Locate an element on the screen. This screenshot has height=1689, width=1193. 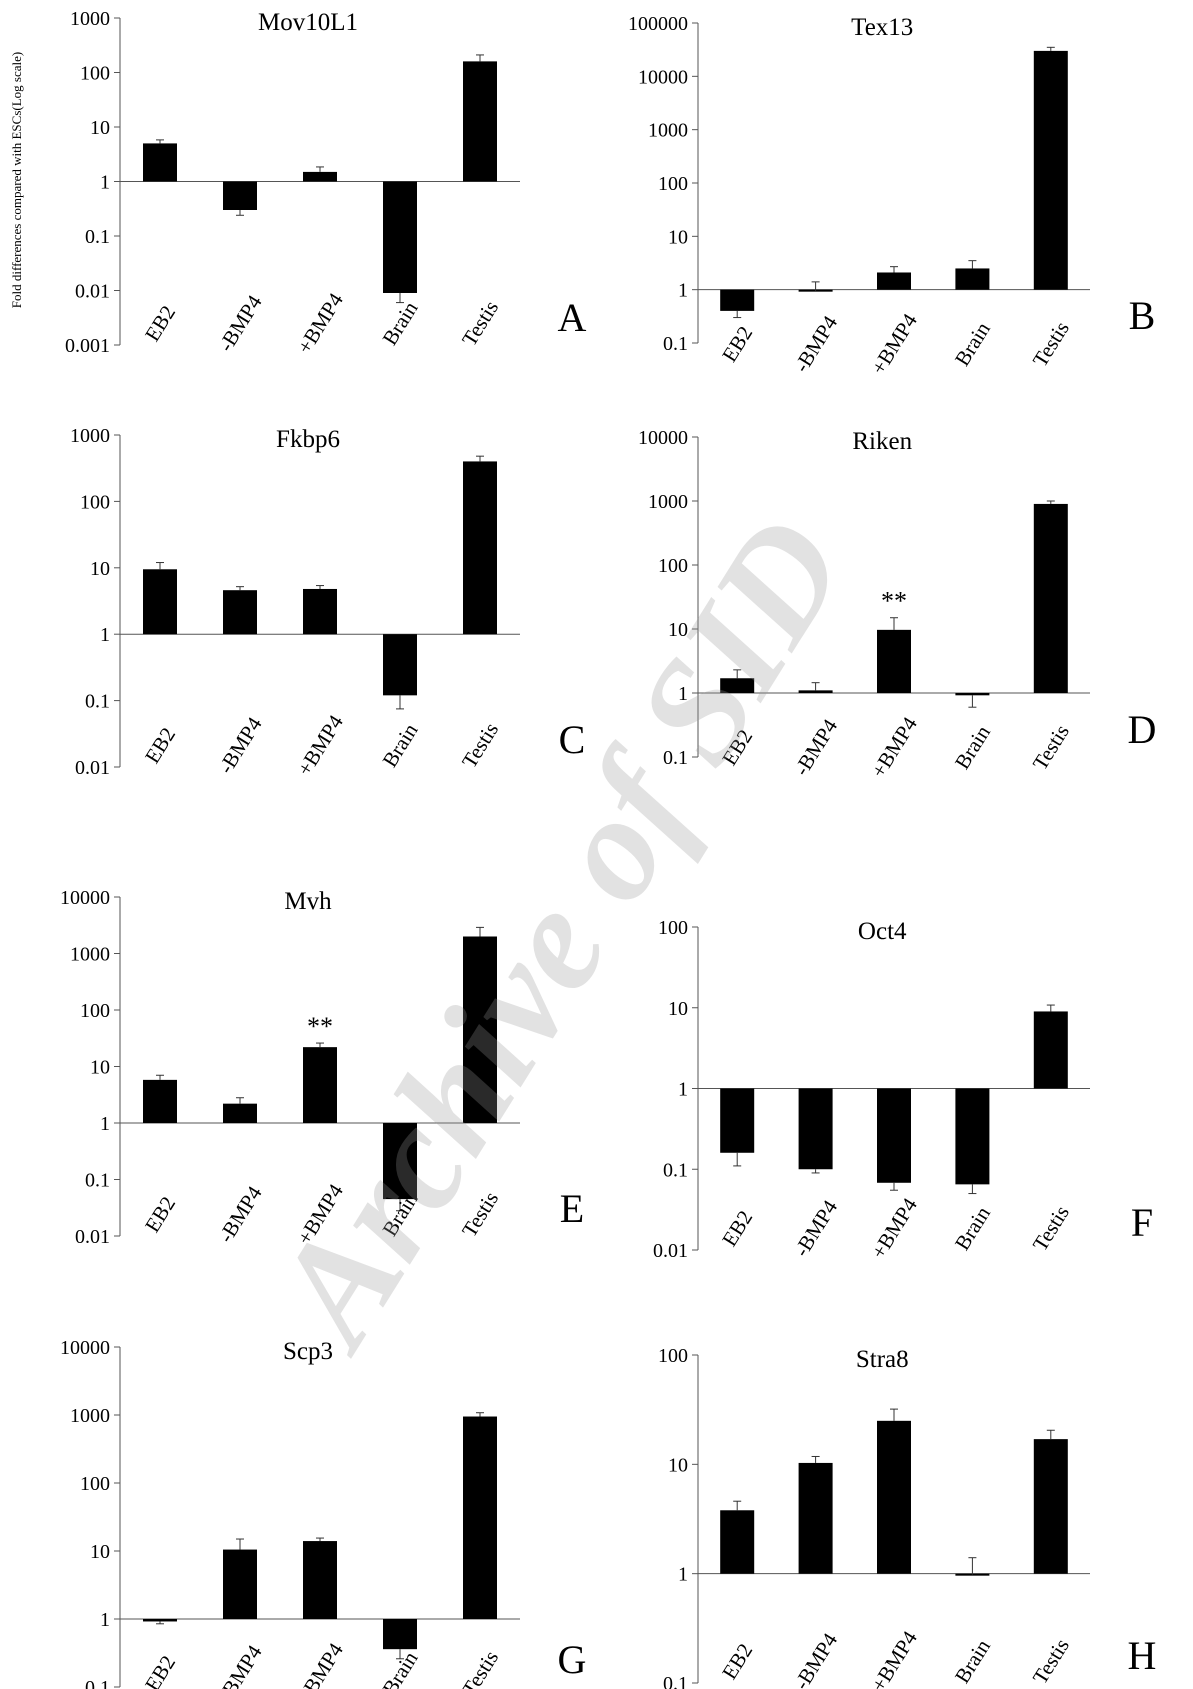
chart-title: Riken is located at coordinates (882, 441).